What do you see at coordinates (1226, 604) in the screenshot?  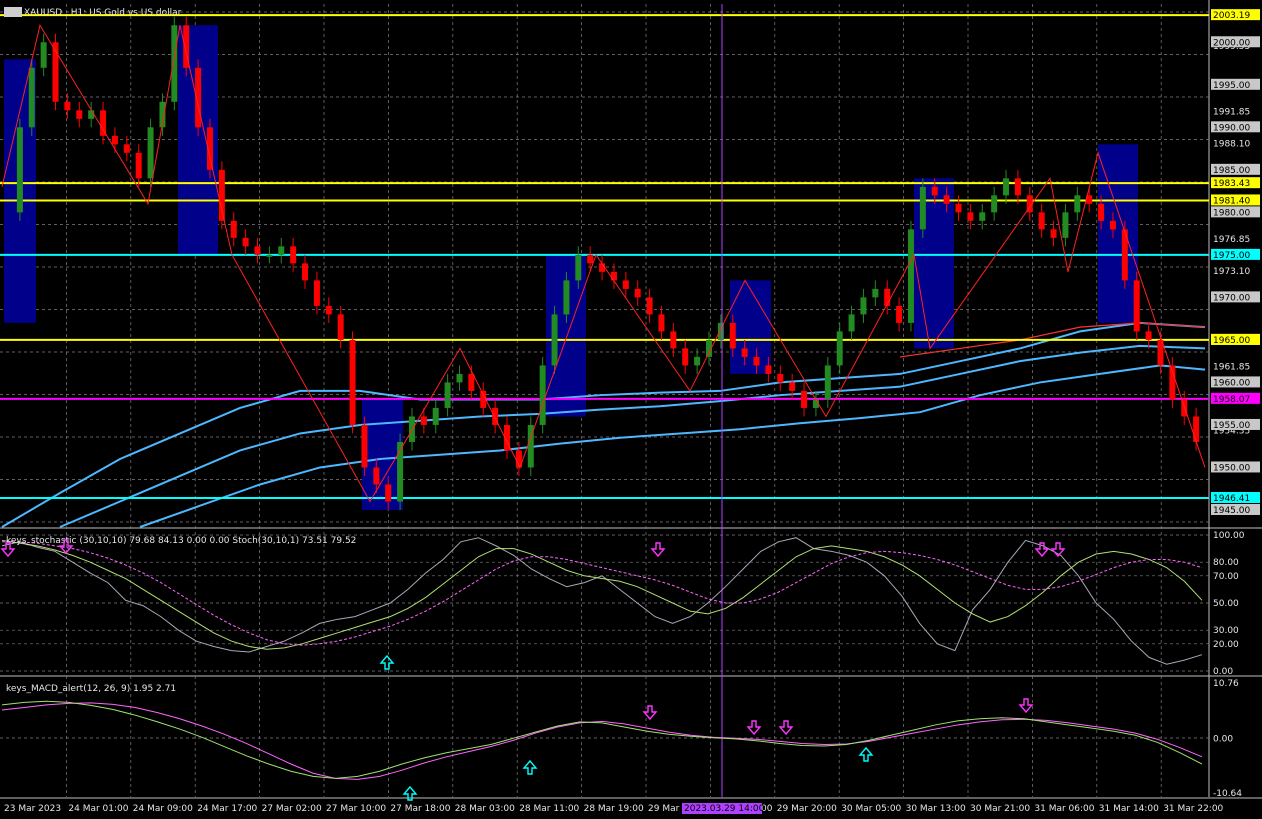 I see `stochastic-axis-label: 50.00` at bounding box center [1226, 604].